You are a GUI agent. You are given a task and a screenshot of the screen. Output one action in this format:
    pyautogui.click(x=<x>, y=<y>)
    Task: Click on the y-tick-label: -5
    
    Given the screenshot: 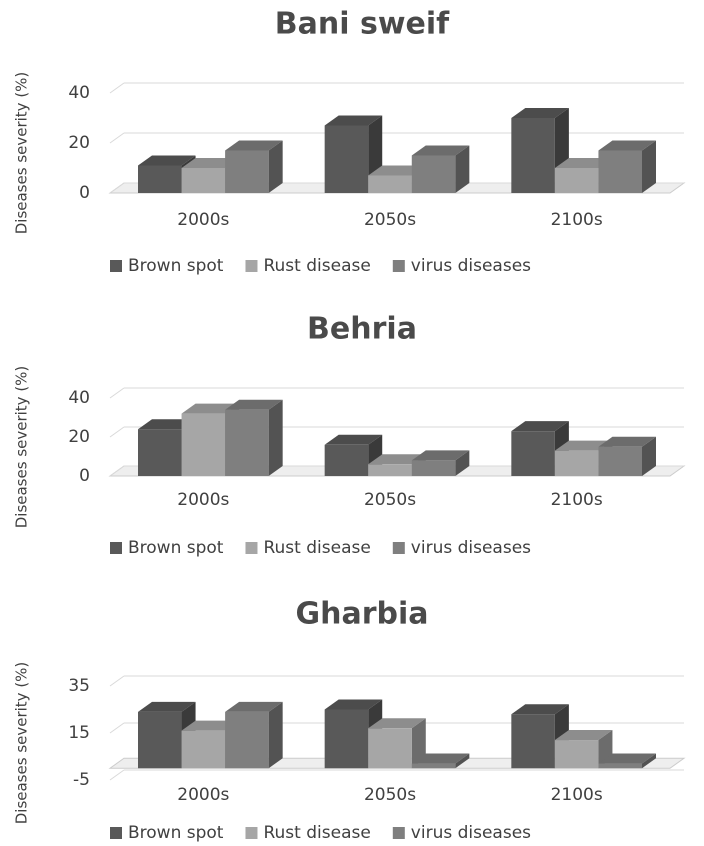 What is the action you would take?
    pyautogui.click(x=81, y=780)
    